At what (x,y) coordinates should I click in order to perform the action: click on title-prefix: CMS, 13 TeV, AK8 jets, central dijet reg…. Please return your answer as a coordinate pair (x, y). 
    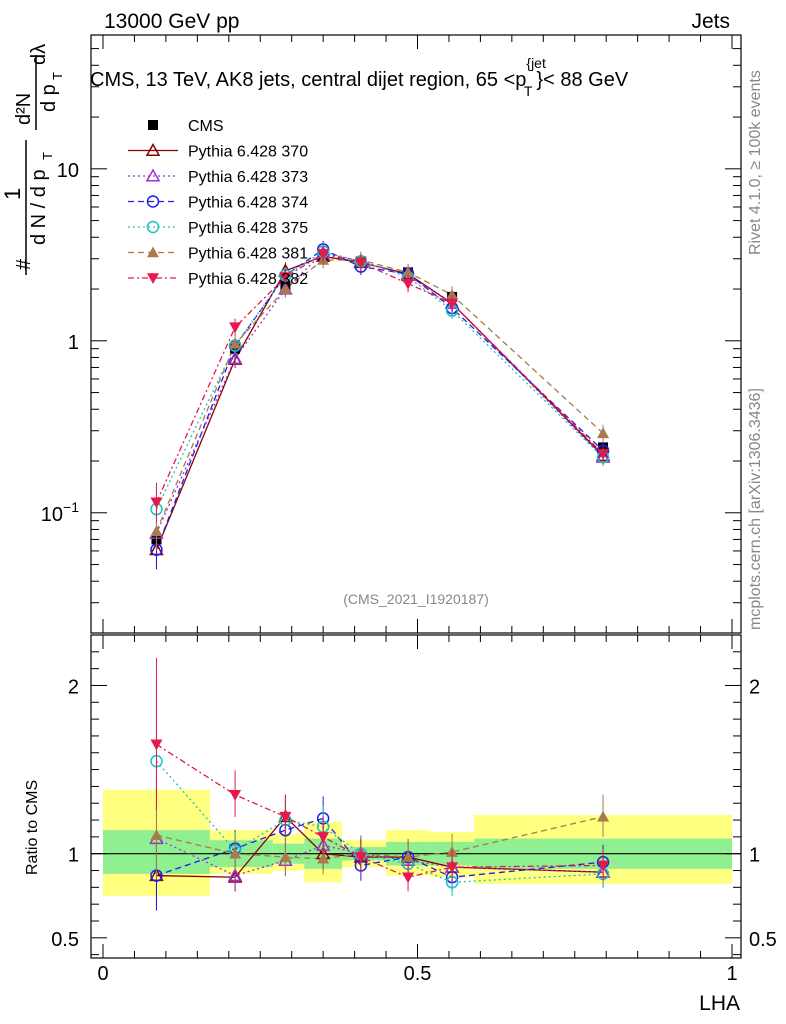
    Looking at the image, I should click on (308, 80).